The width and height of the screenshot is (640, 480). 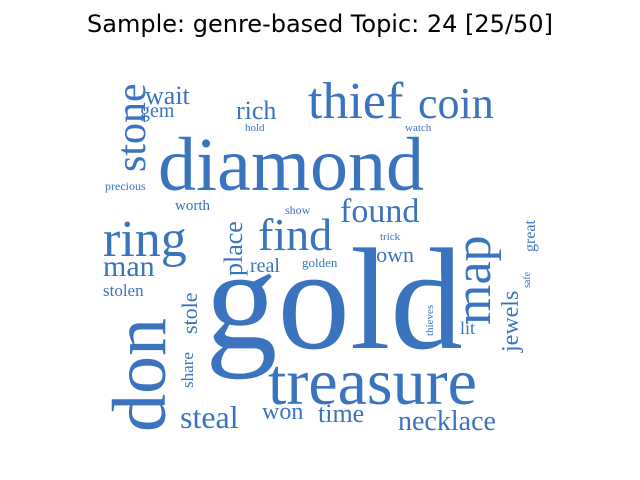 I want to click on word-gem: gem, so click(x=157, y=111).